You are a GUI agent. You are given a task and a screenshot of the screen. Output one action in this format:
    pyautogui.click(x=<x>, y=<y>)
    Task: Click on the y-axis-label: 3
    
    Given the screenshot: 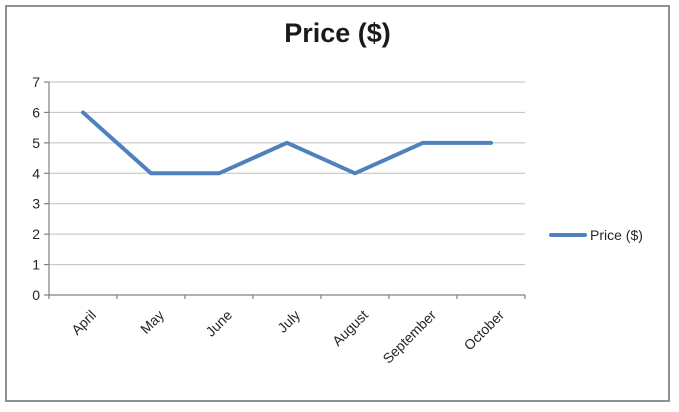 What is the action you would take?
    pyautogui.click(x=36, y=204)
    